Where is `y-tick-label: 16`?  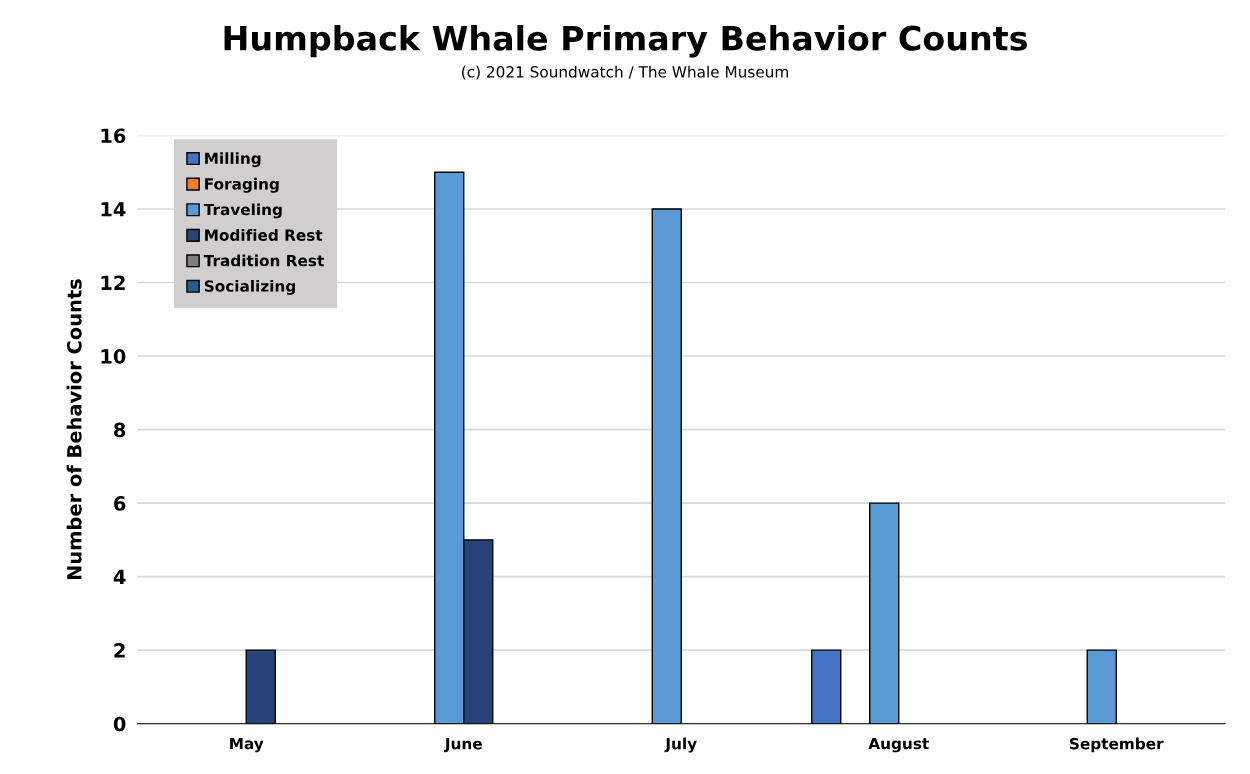 y-tick-label: 16 is located at coordinates (113, 136).